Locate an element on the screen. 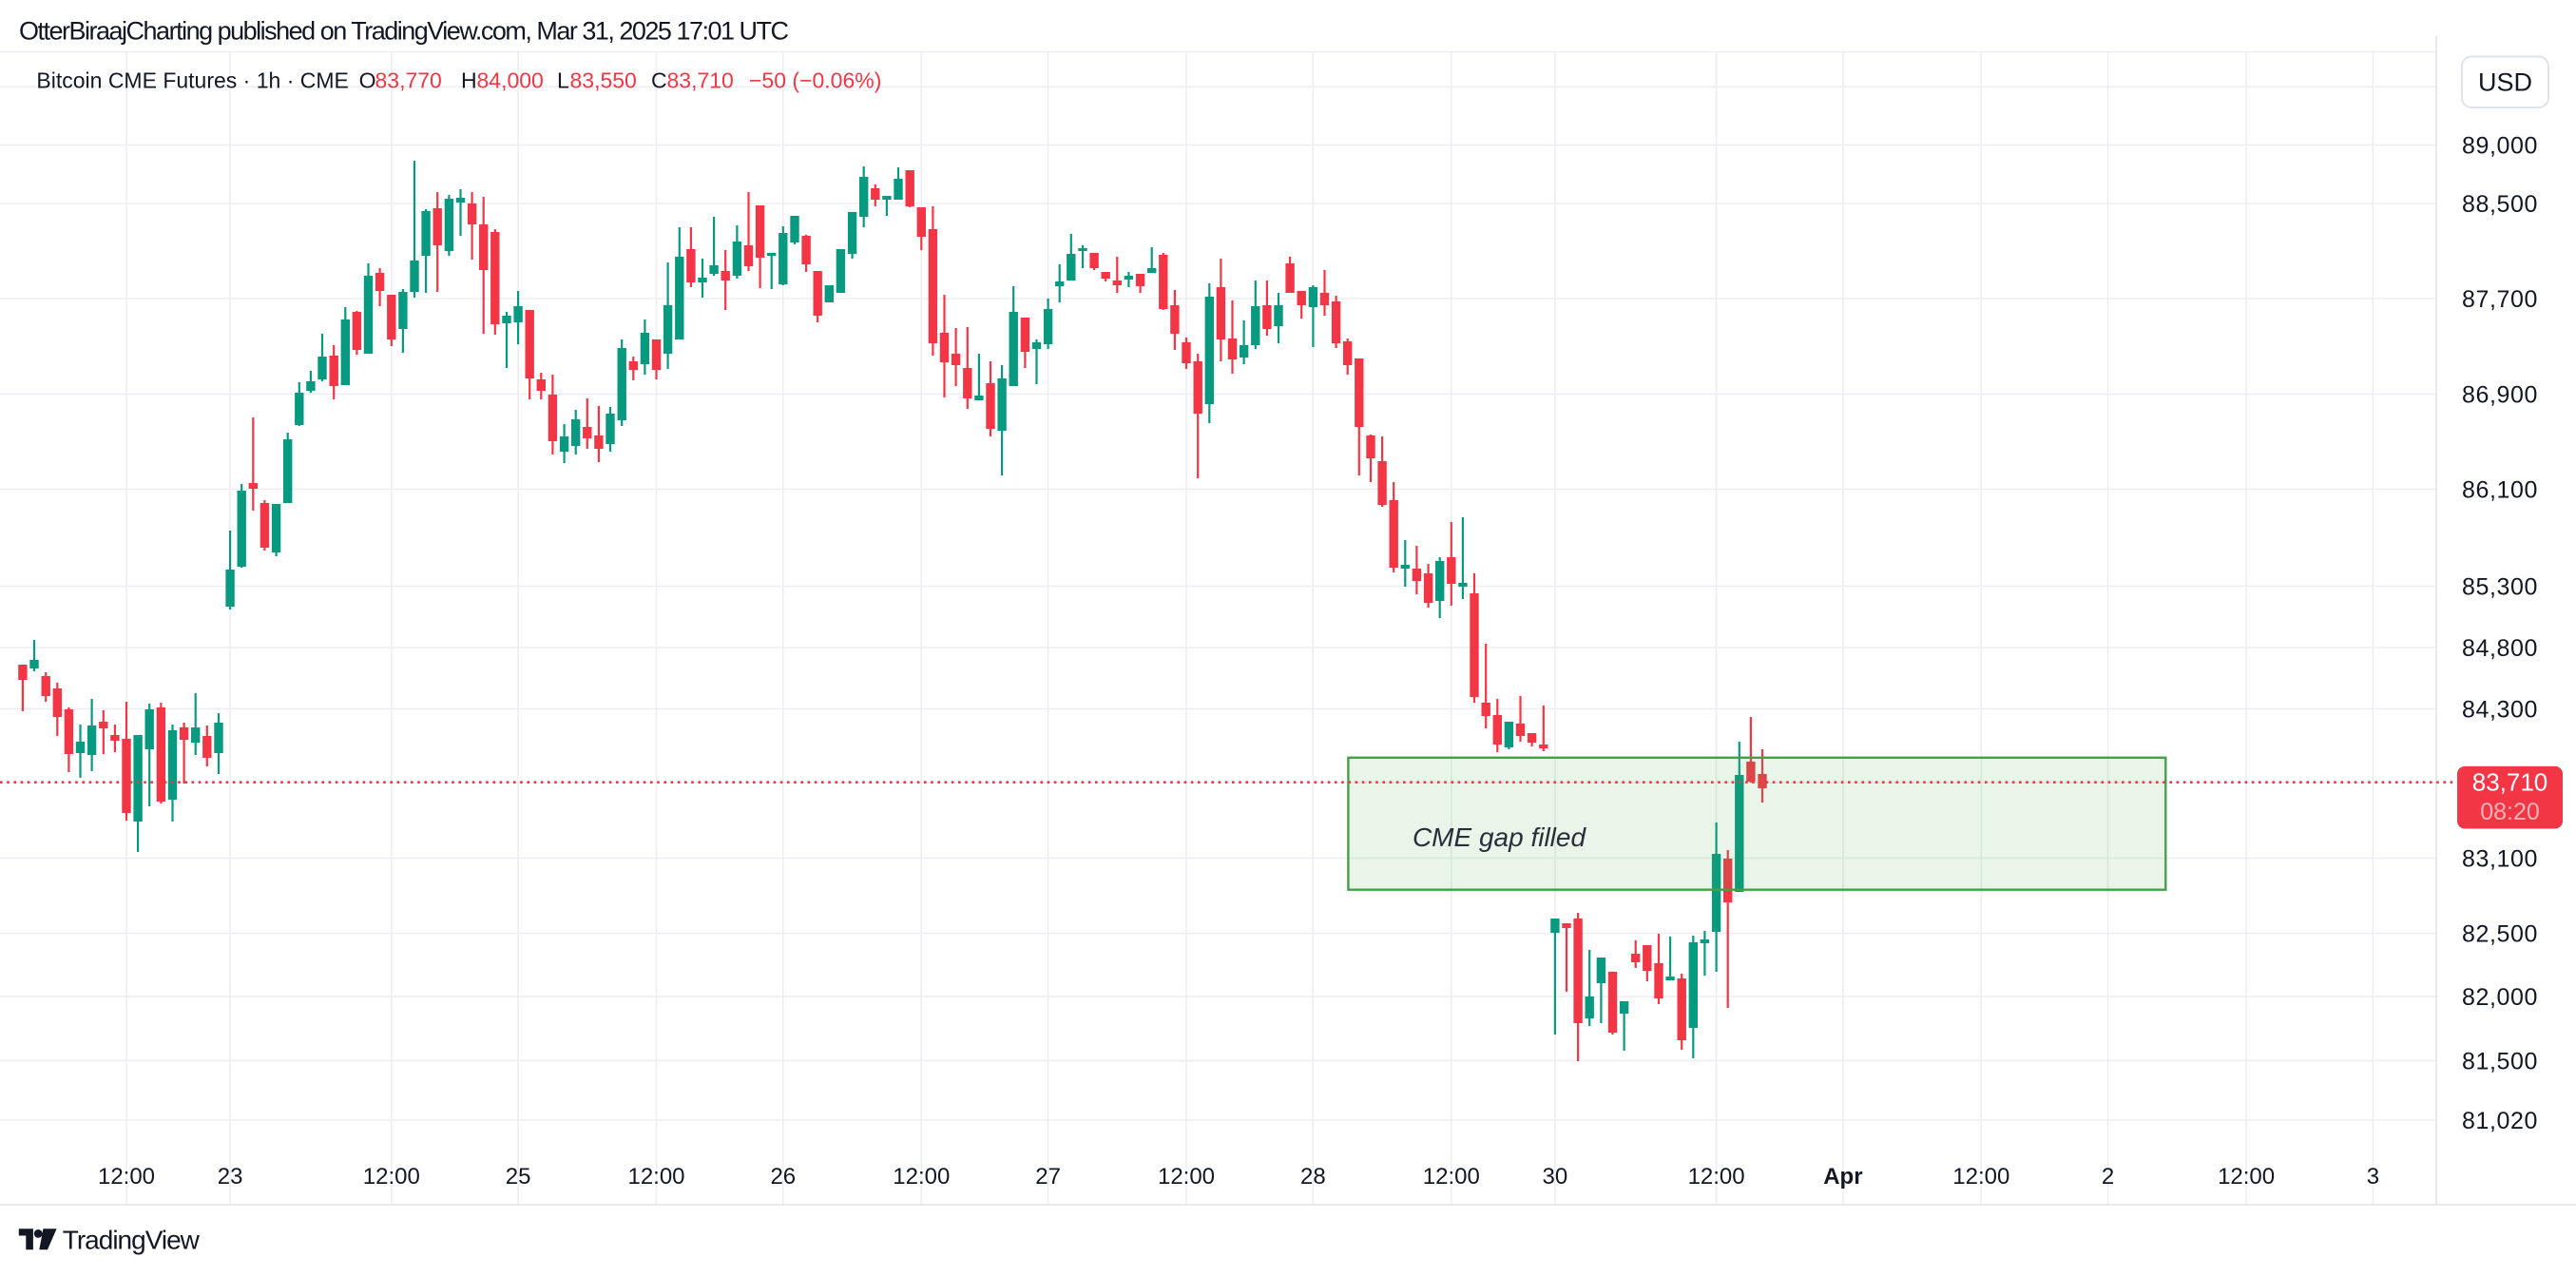  svg-text: 25 is located at coordinates (518, 1177).